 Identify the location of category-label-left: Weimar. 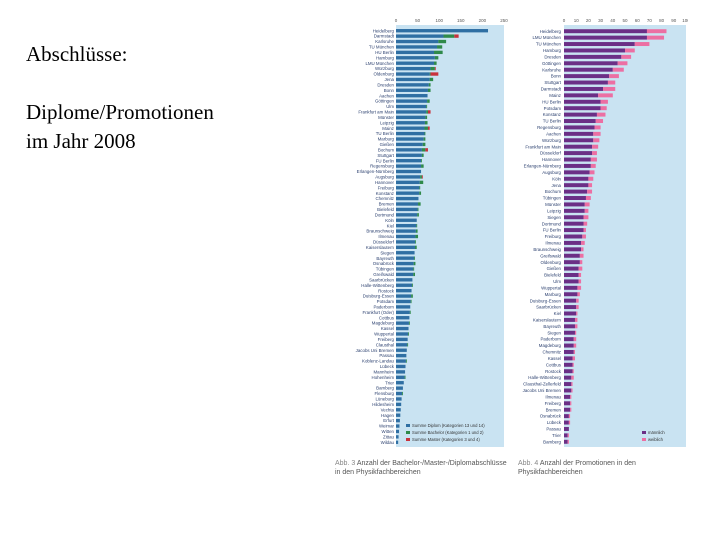
(387, 426).